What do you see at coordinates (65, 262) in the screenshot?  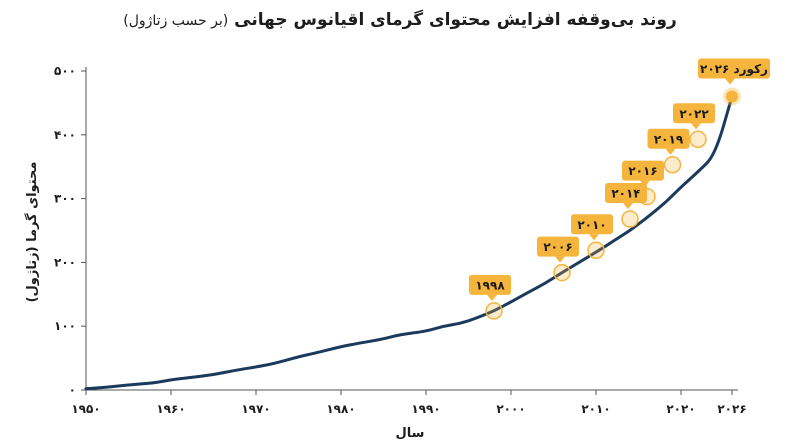 I see `y-tick-label: ۲۰۰` at bounding box center [65, 262].